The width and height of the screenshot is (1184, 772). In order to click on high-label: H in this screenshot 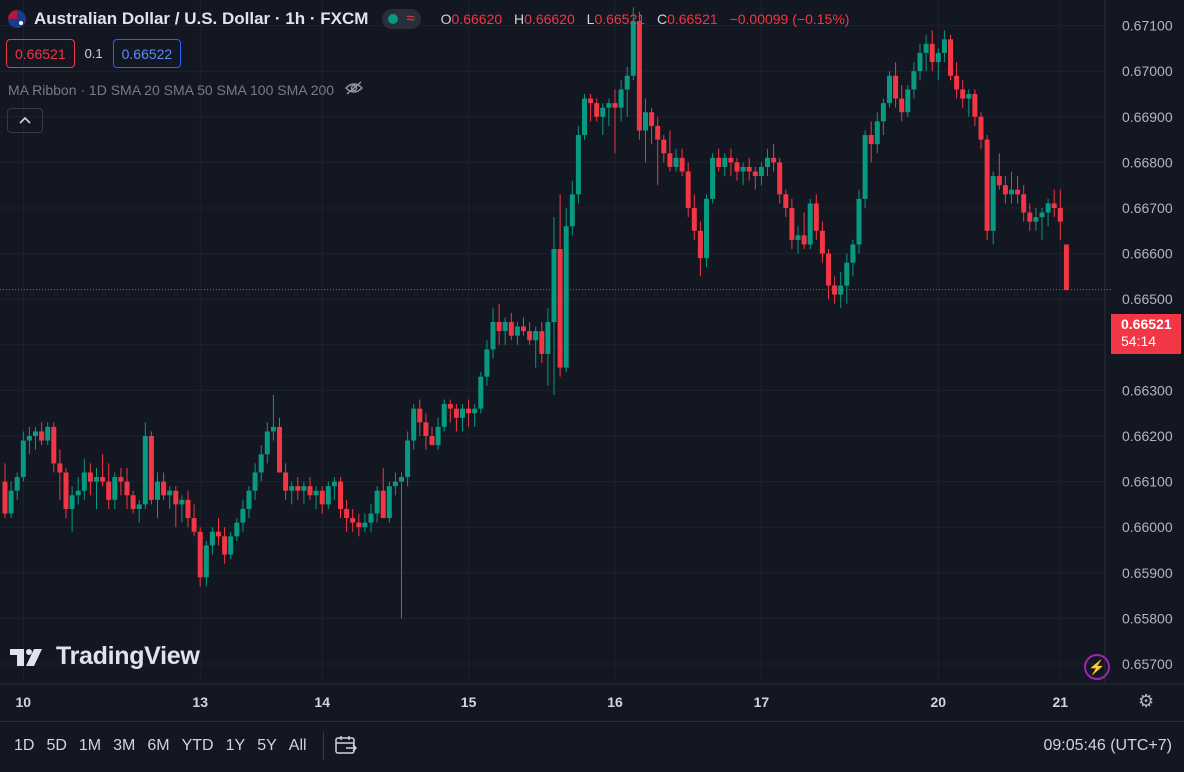, I will do `click(519, 19)`.